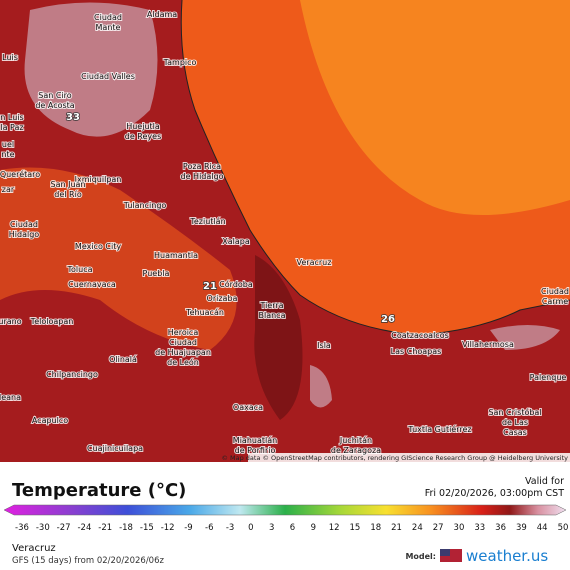  What do you see at coordinates (271, 528) in the screenshot?
I see `colorbar-tick-label: 3` at bounding box center [271, 528].